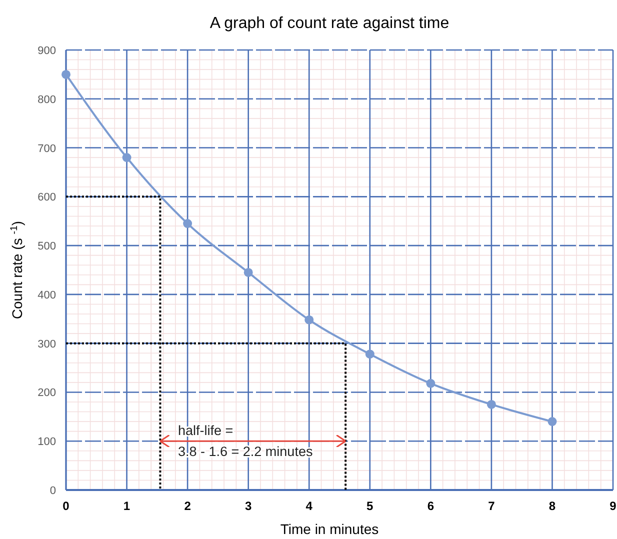  What do you see at coordinates (47, 51) in the screenshot?
I see `y-tick-label: 900` at bounding box center [47, 51].